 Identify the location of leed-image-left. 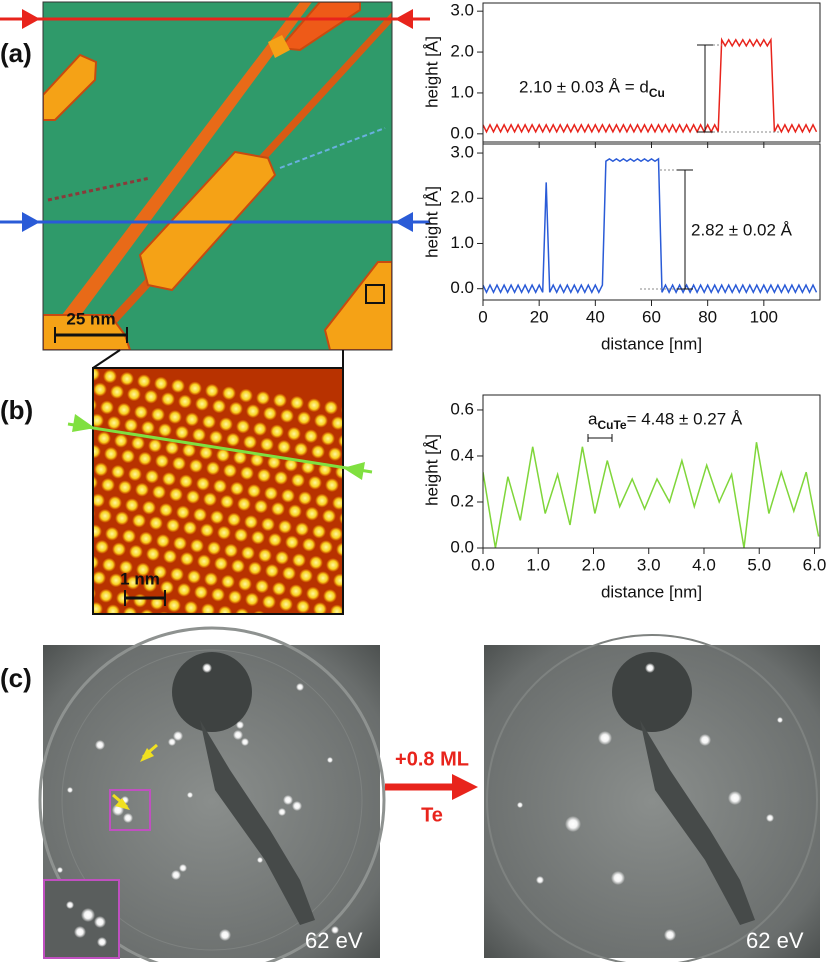
(212, 794).